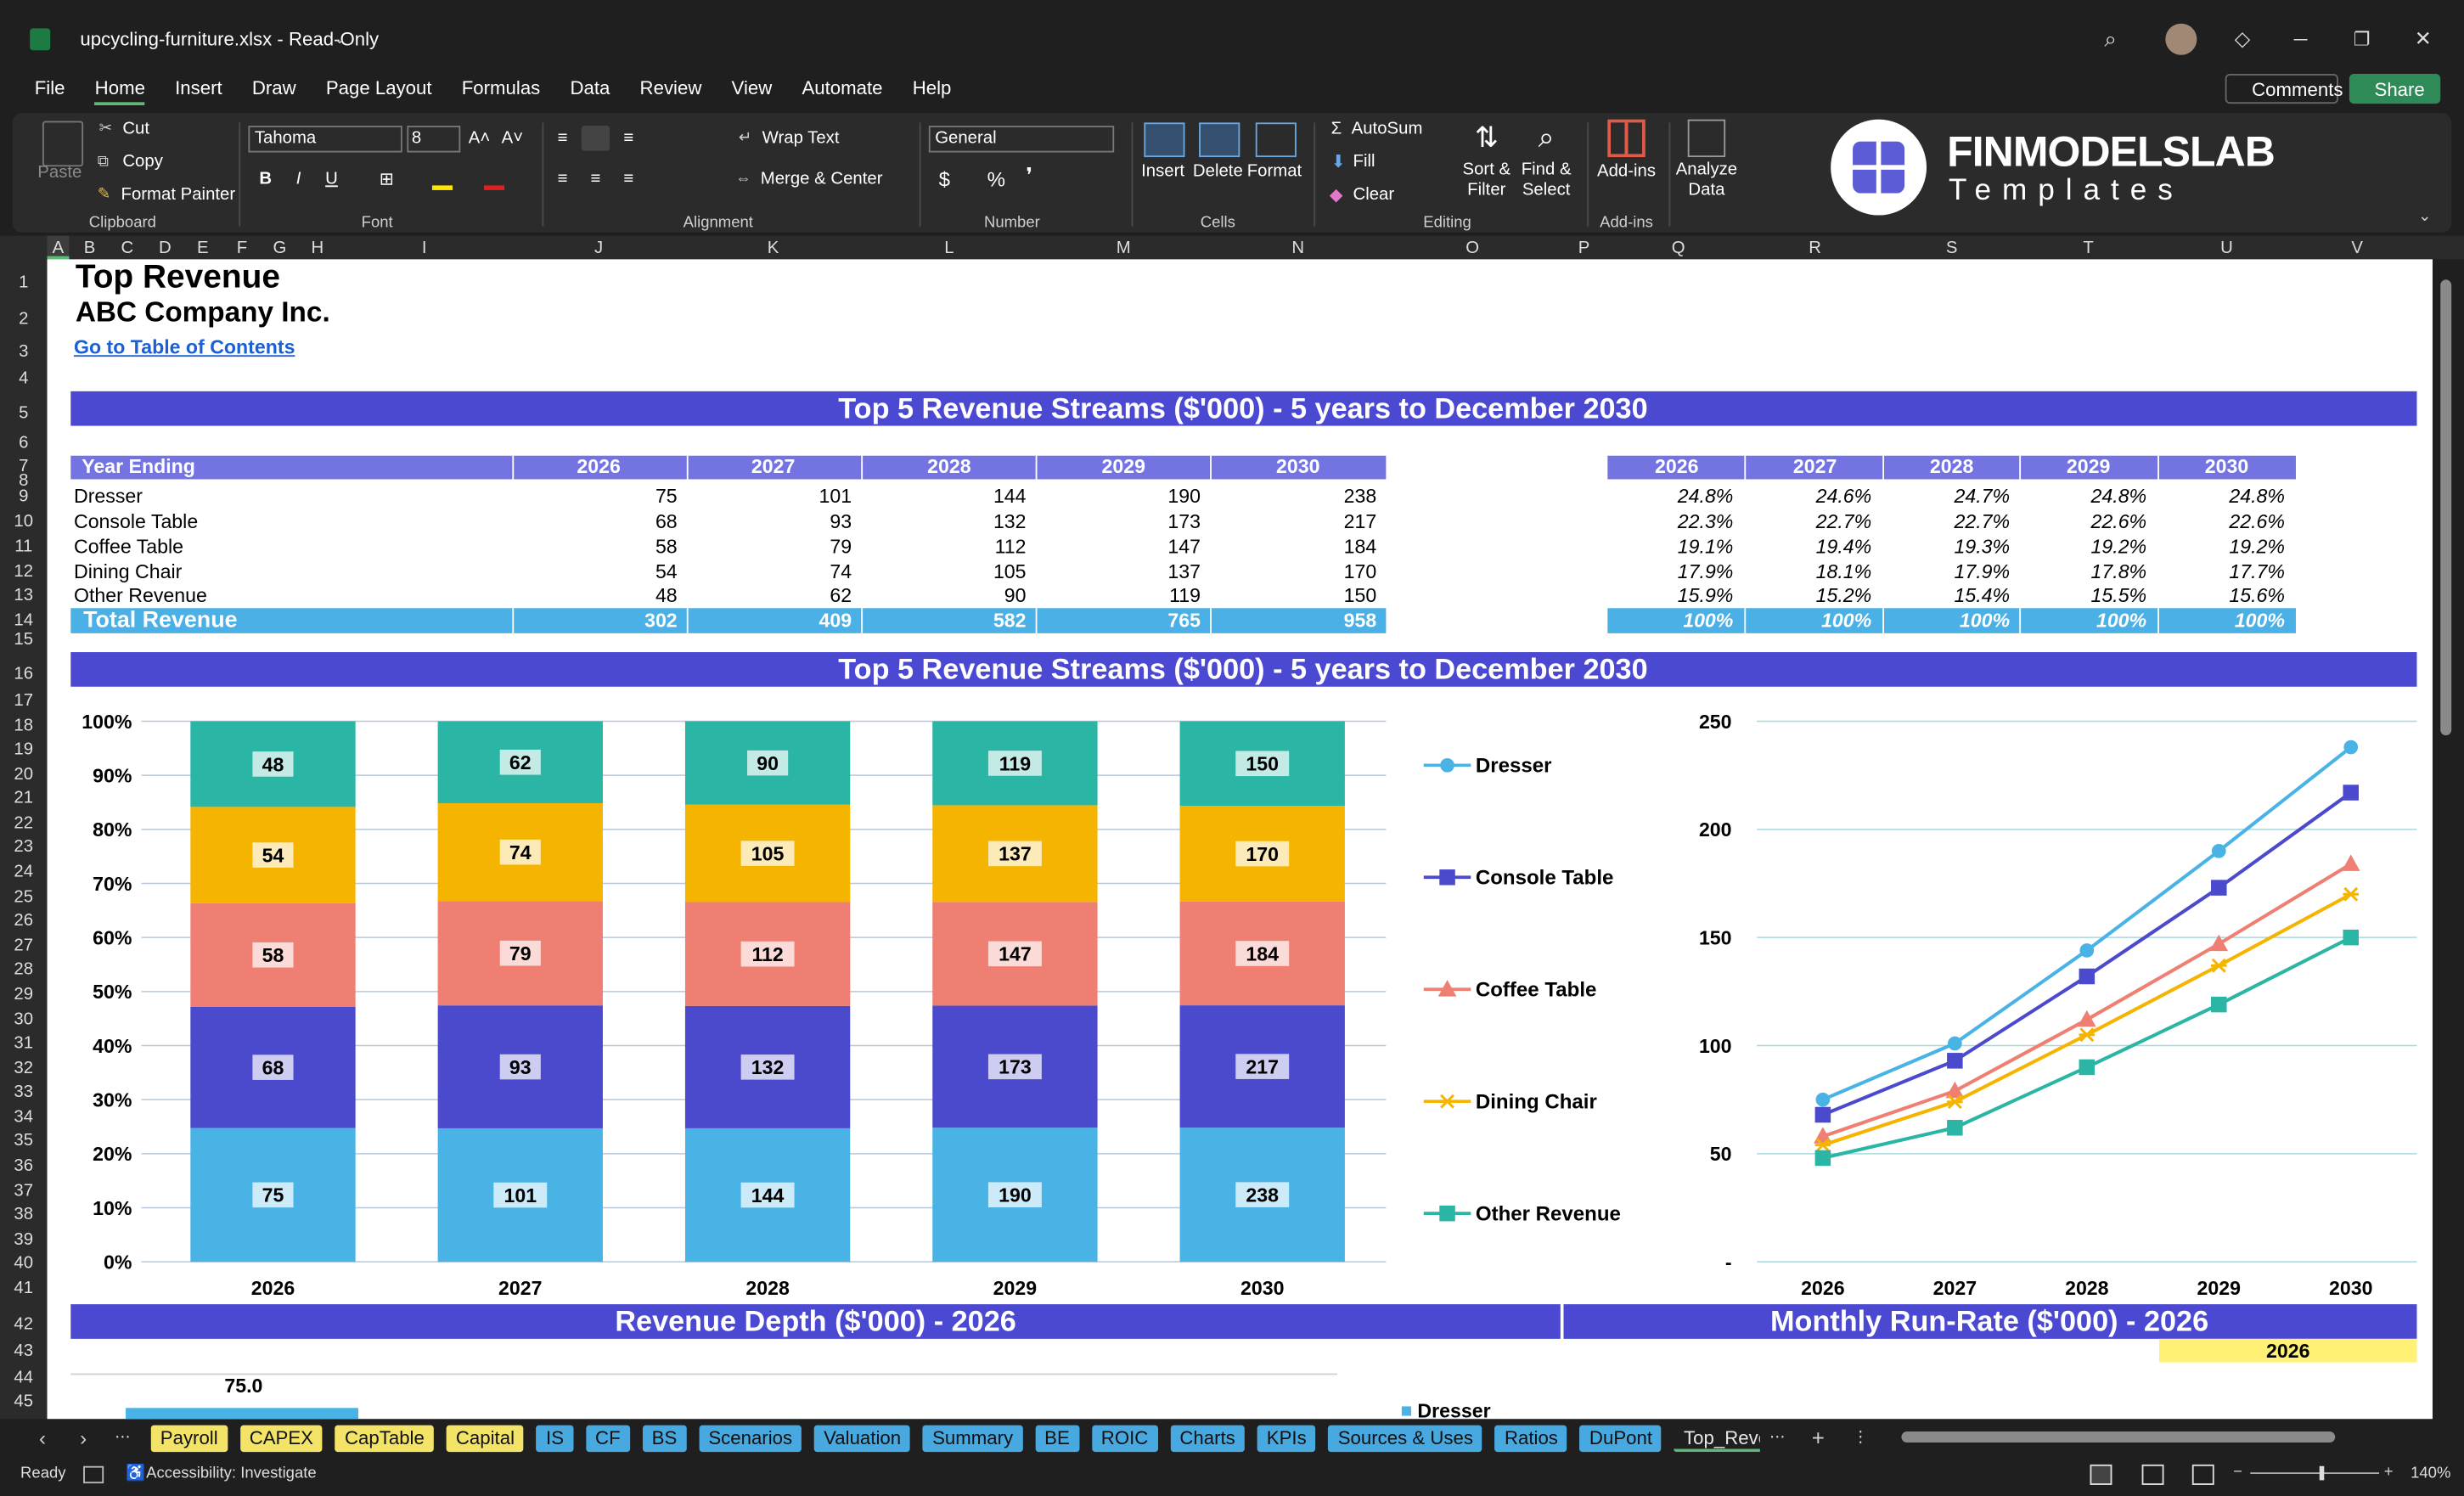  What do you see at coordinates (2388, 1472) in the screenshot?
I see `zoom-in: +` at bounding box center [2388, 1472].